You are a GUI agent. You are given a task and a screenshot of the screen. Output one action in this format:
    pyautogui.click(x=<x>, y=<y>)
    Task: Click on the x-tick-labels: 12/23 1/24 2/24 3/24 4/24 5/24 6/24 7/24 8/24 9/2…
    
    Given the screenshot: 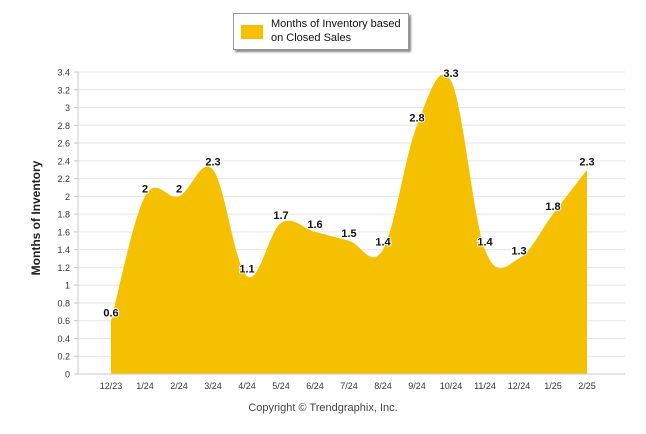 What is the action you would take?
    pyautogui.click(x=348, y=386)
    